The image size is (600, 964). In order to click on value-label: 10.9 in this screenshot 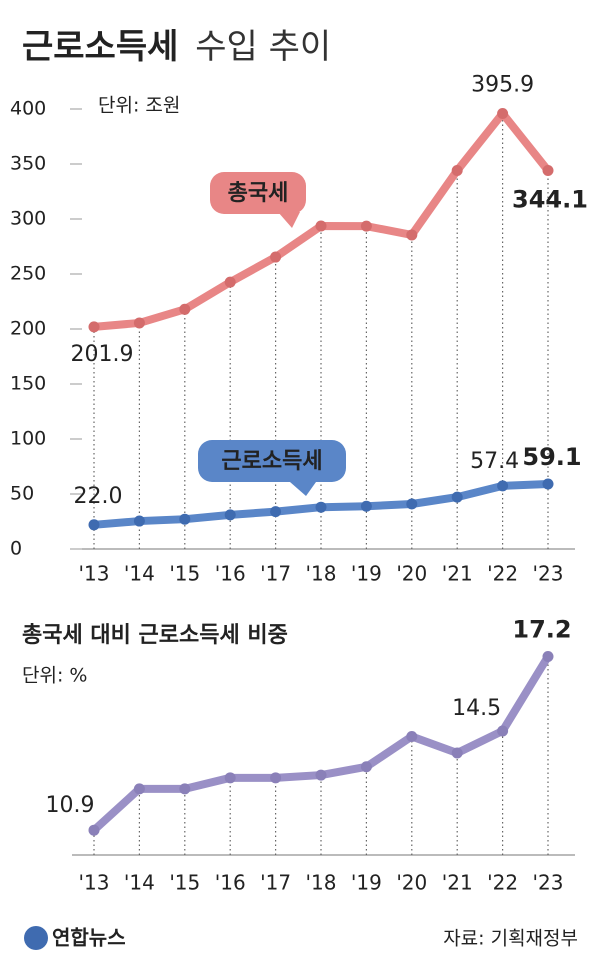, I will do `click(70, 805)`.